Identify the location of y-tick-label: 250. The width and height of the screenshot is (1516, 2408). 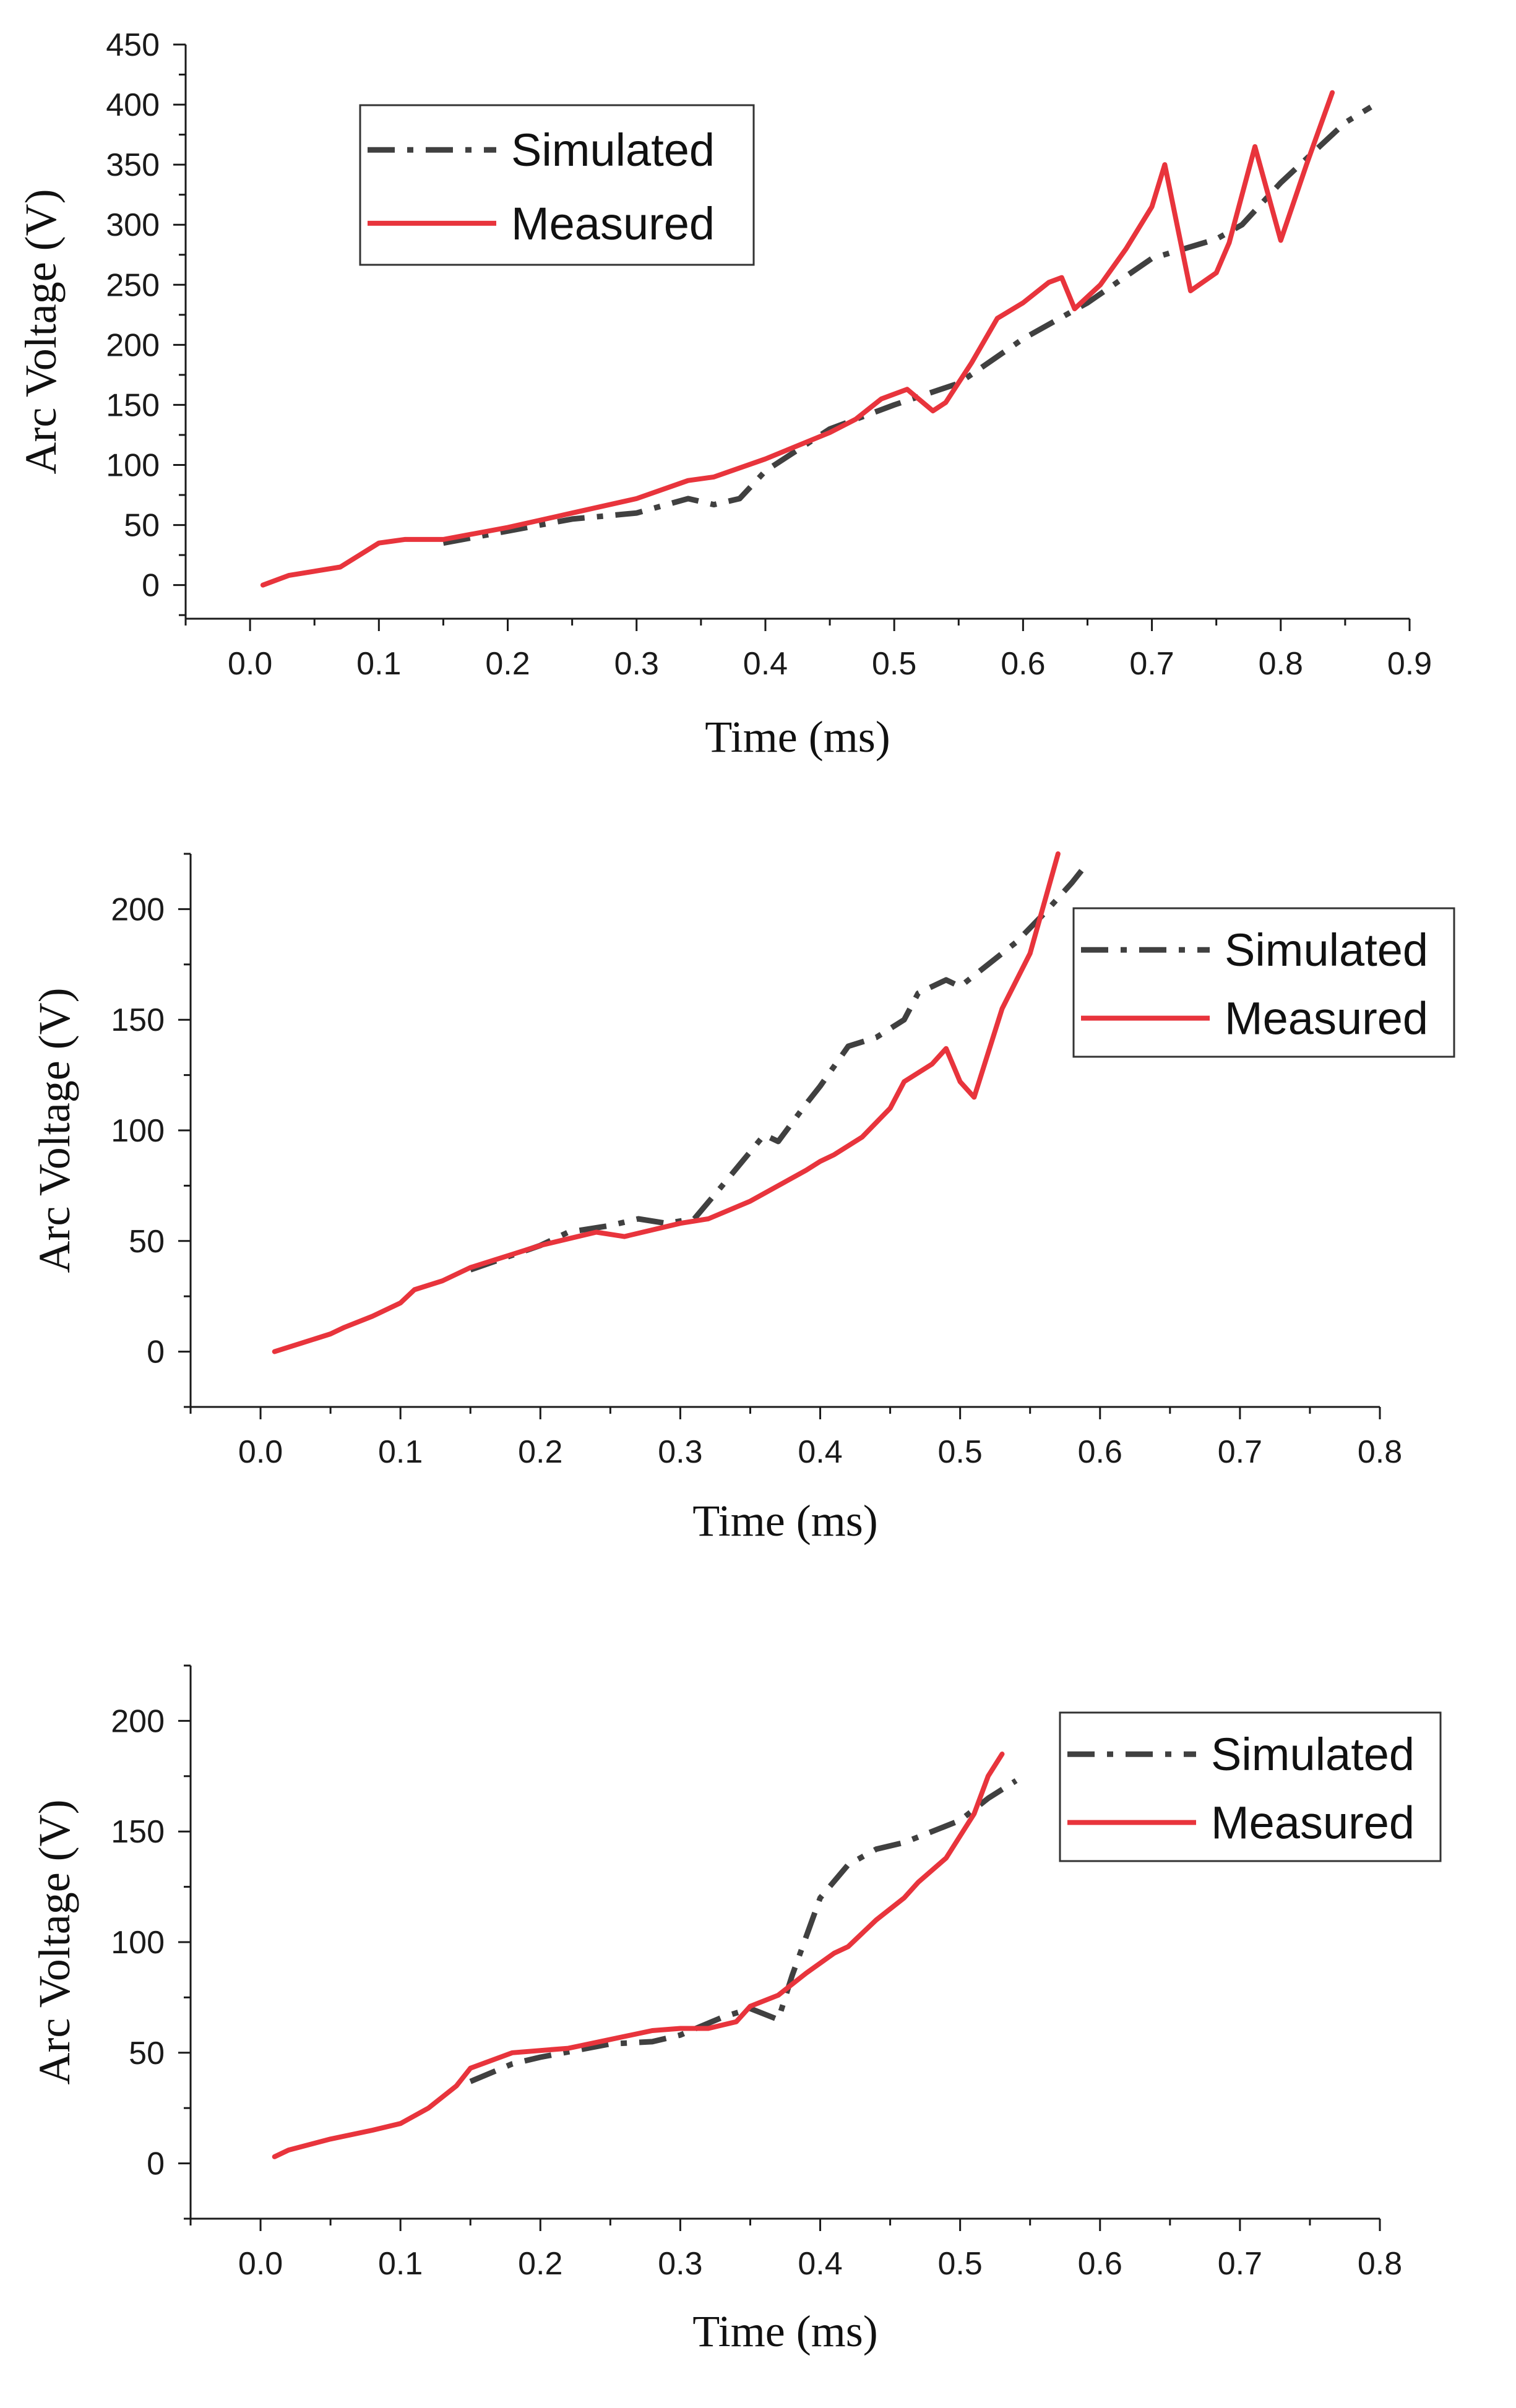
(133, 285).